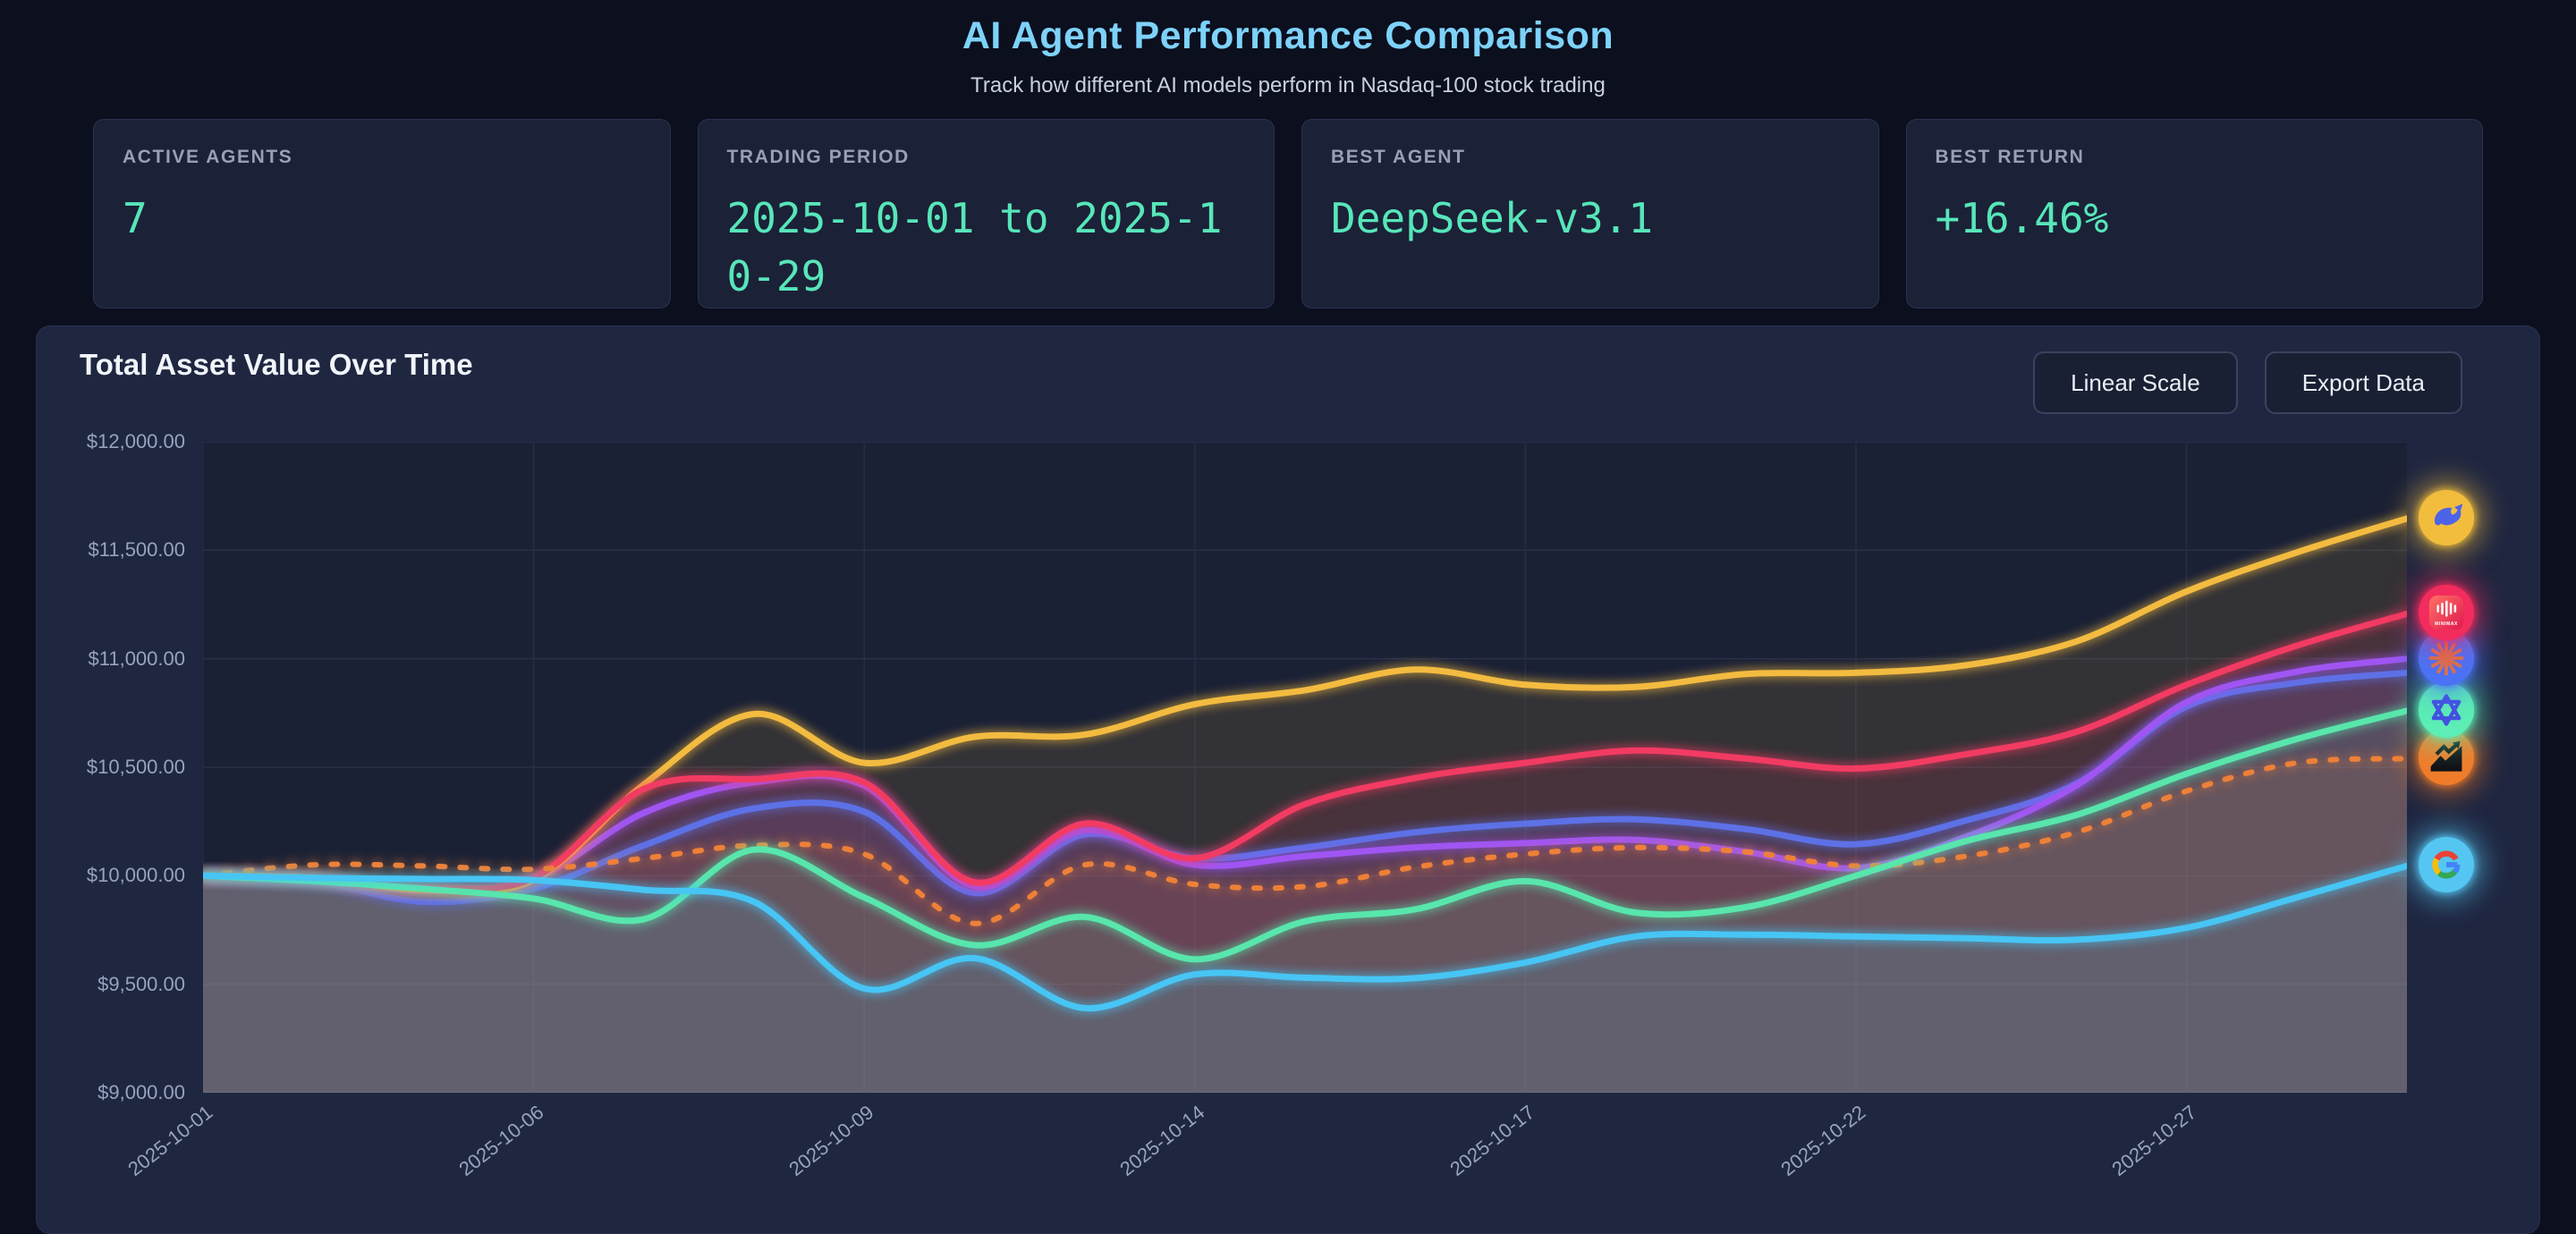  What do you see at coordinates (2154, 1141) in the screenshot?
I see `x-axis-label: 2025-10-27` at bounding box center [2154, 1141].